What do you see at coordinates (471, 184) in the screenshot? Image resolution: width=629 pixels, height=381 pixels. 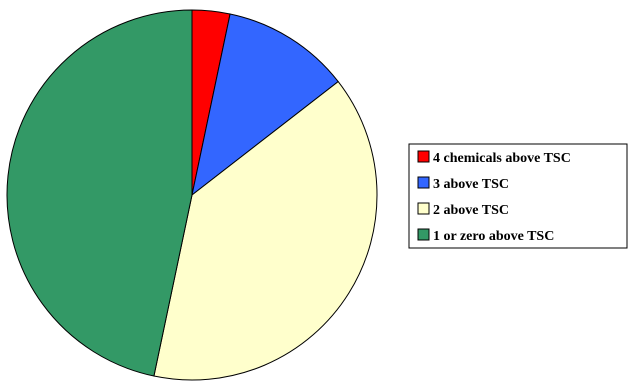 I see `legend-label-2: 3 above TSC` at bounding box center [471, 184].